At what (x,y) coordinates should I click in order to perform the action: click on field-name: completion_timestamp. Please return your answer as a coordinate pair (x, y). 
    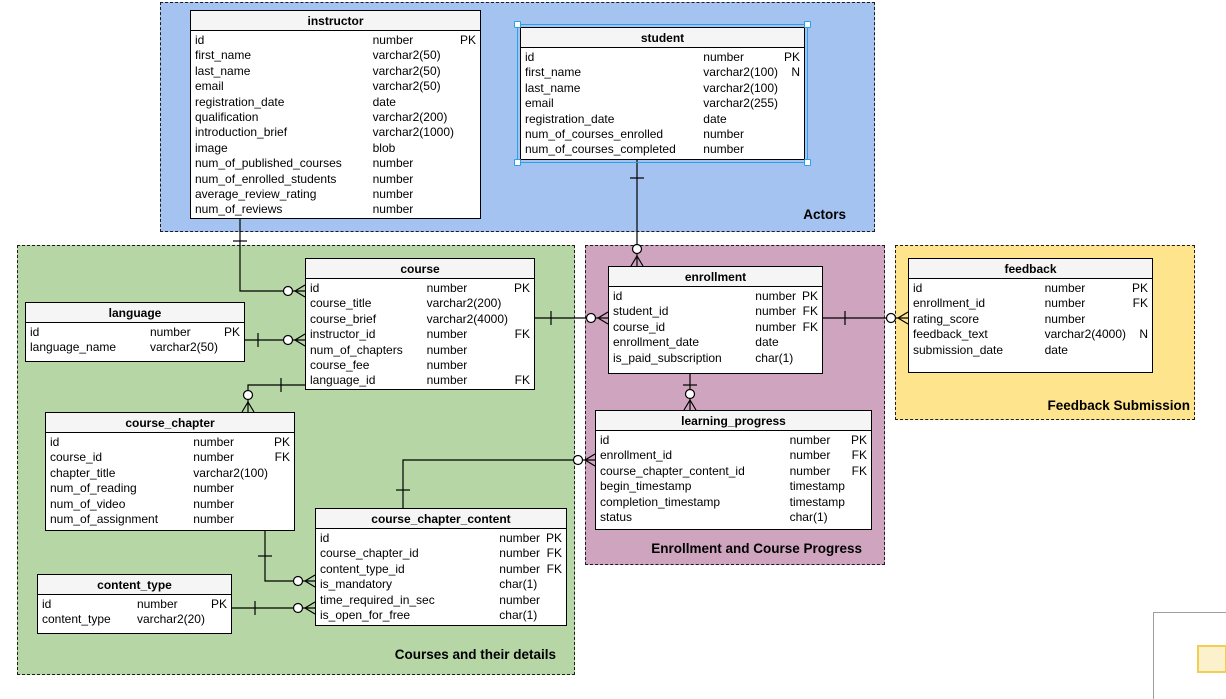
    Looking at the image, I should click on (660, 501).